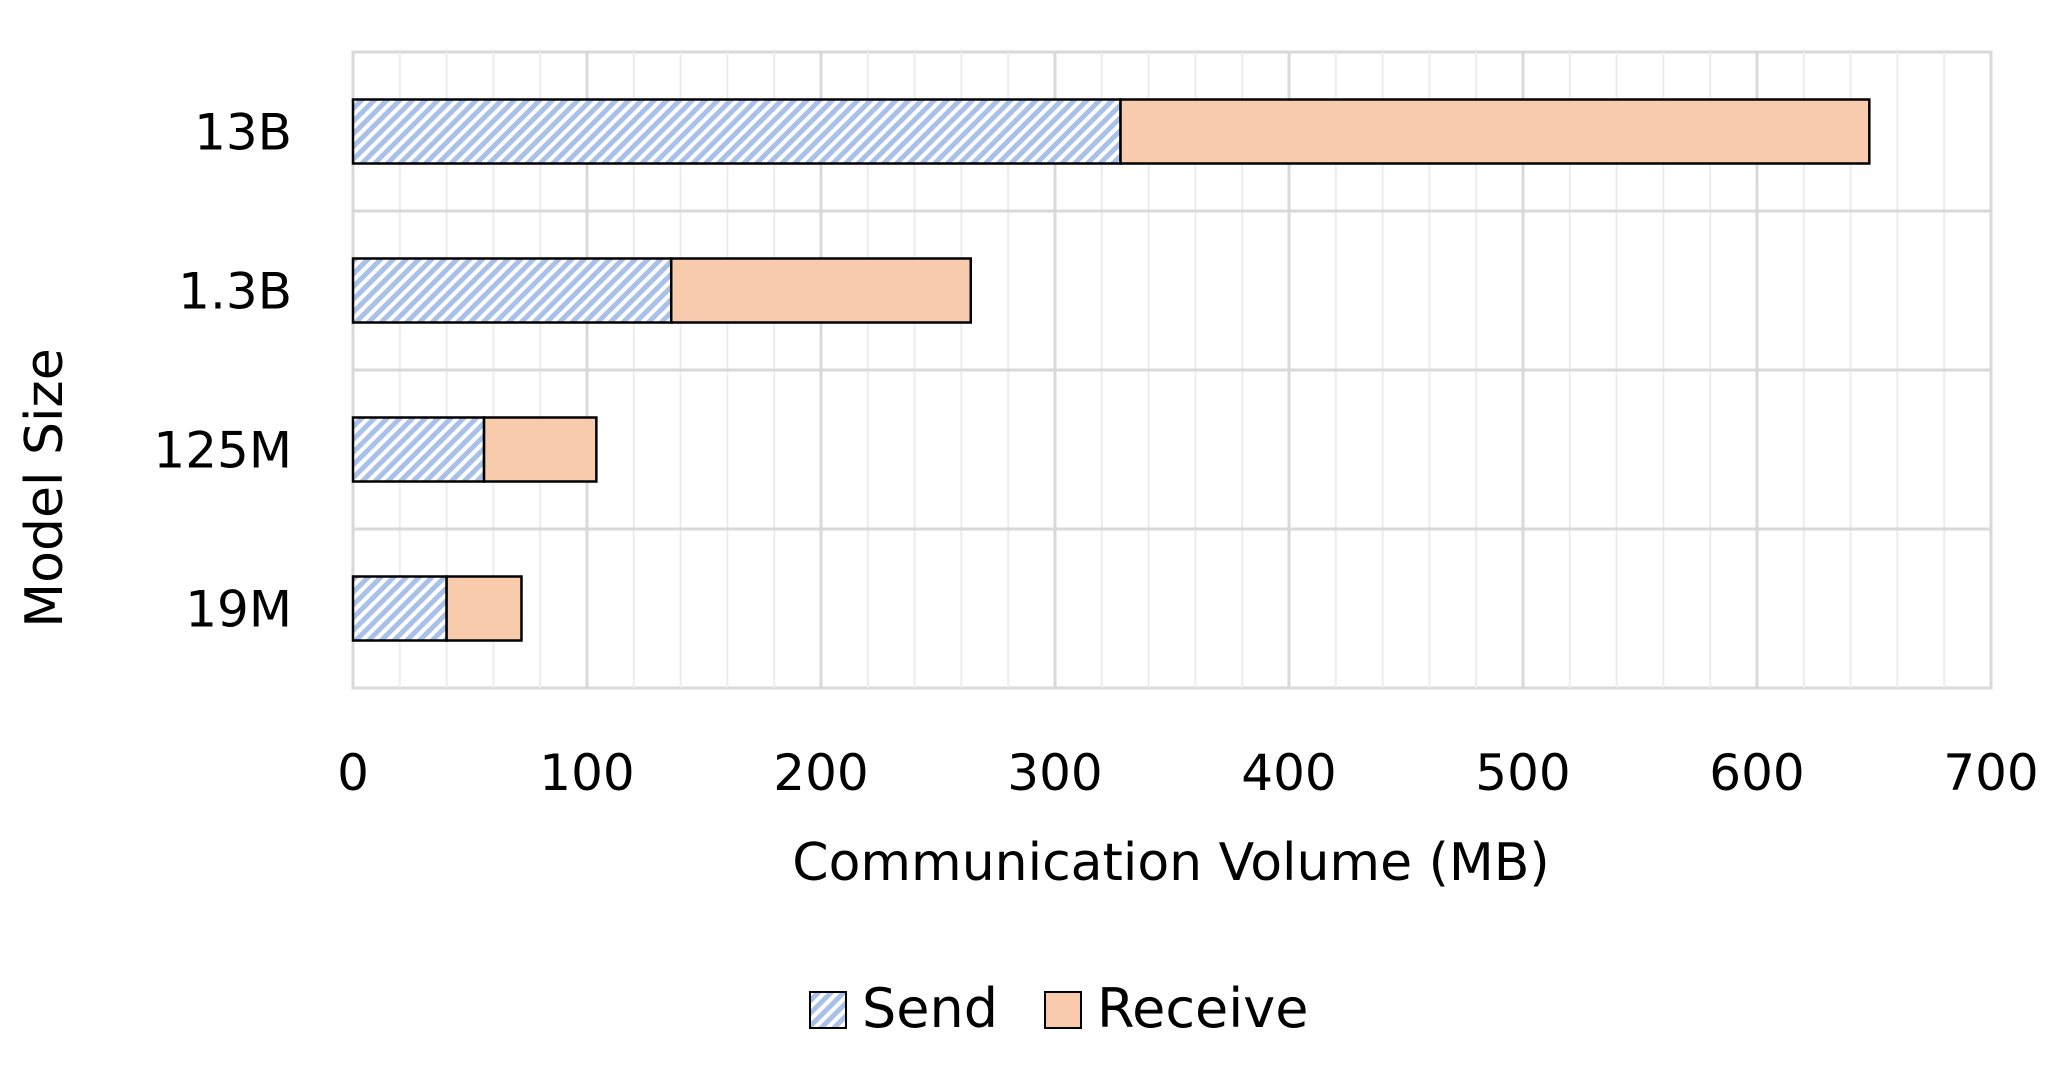 The image size is (2069, 1082). Describe the element at coordinates (243, 133) in the screenshot. I see `y-tick-label: 13B` at that location.